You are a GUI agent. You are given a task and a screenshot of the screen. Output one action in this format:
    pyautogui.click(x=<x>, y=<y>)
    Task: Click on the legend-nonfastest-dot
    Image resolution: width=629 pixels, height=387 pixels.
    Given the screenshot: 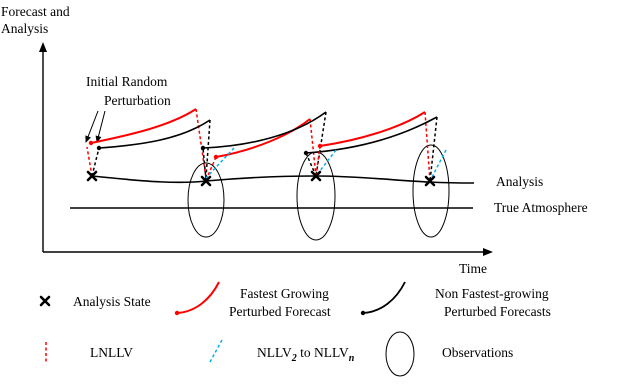 What is the action you would take?
    pyautogui.click(x=363, y=313)
    